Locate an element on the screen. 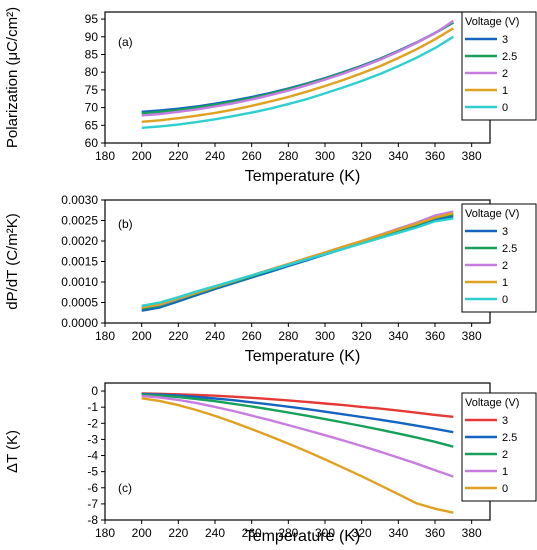 Image resolution: width=537 pixels, height=550 pixels. panel-label: (a) is located at coordinates (125, 42).